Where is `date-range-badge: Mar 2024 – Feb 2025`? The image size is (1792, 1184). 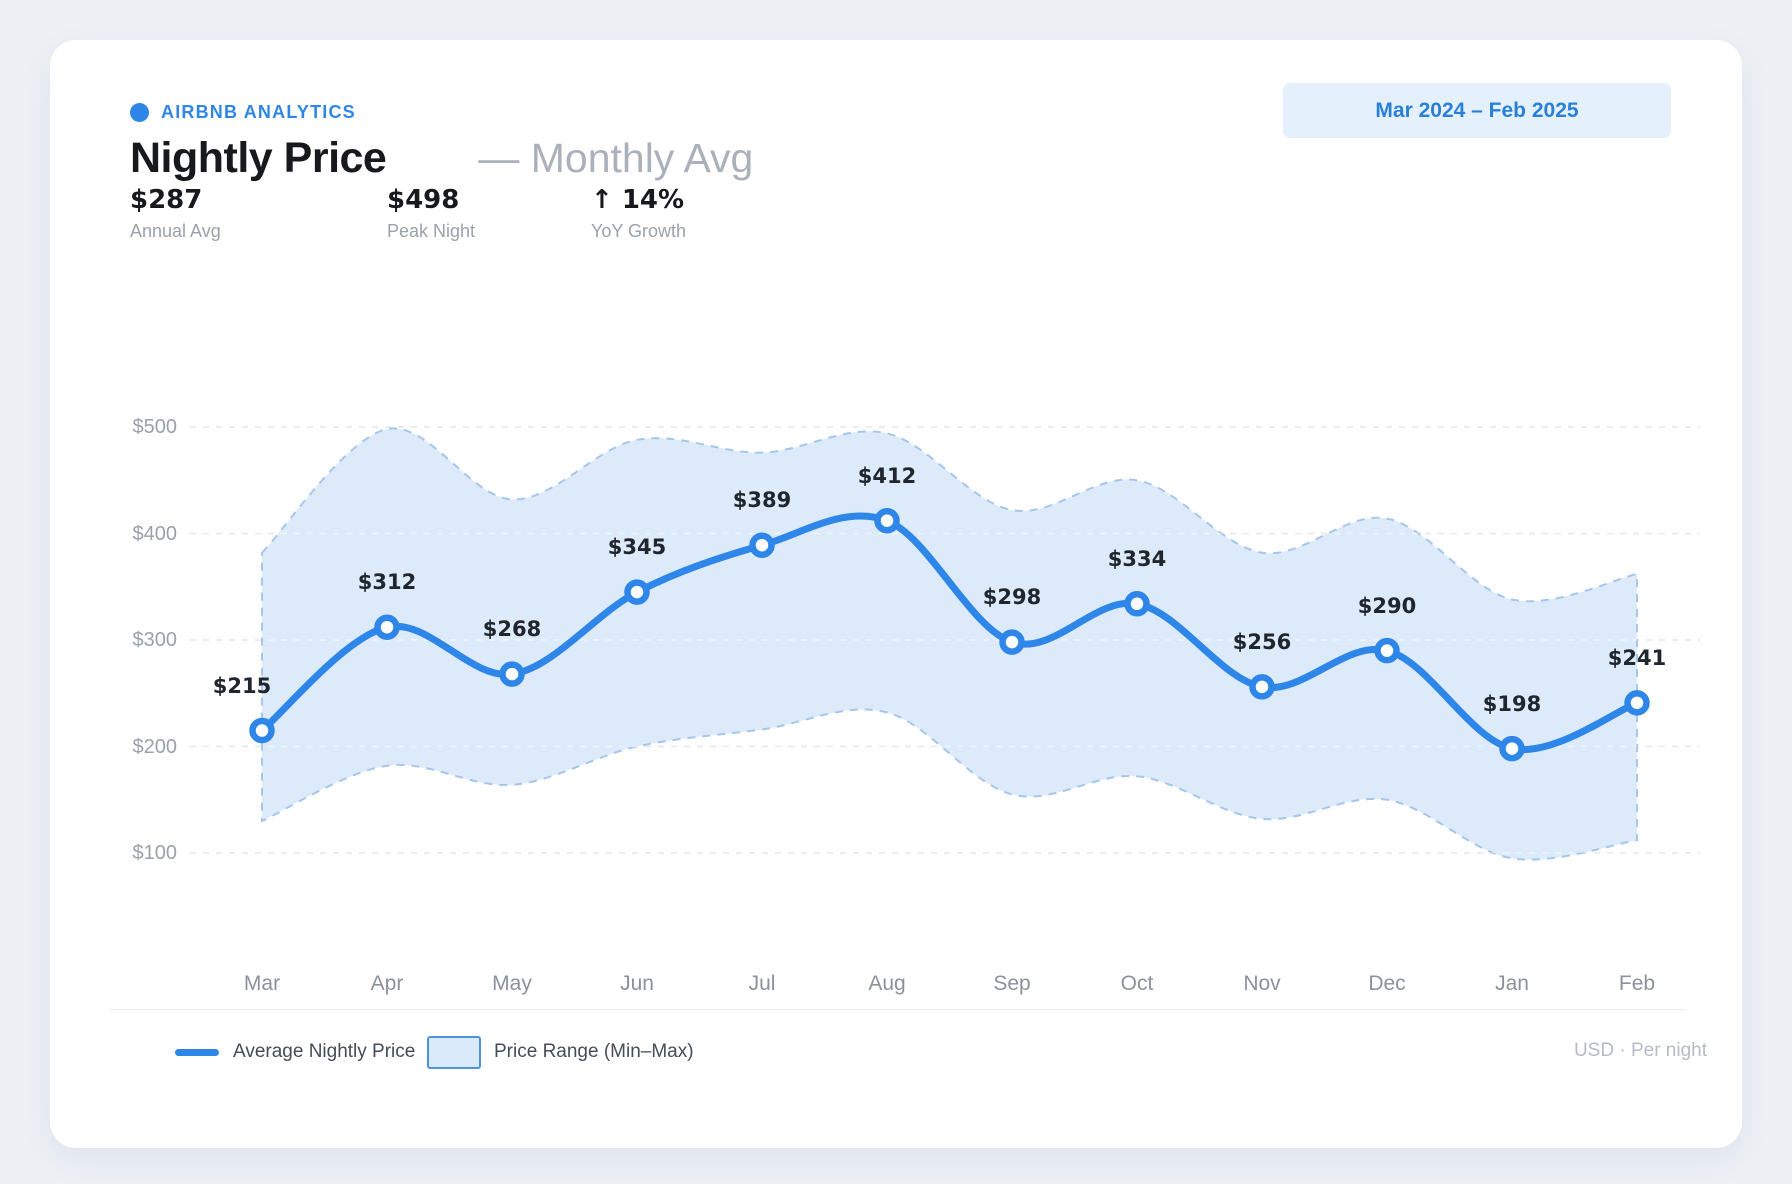
date-range-badge: Mar 2024 – Feb 2025 is located at coordinates (1477, 110).